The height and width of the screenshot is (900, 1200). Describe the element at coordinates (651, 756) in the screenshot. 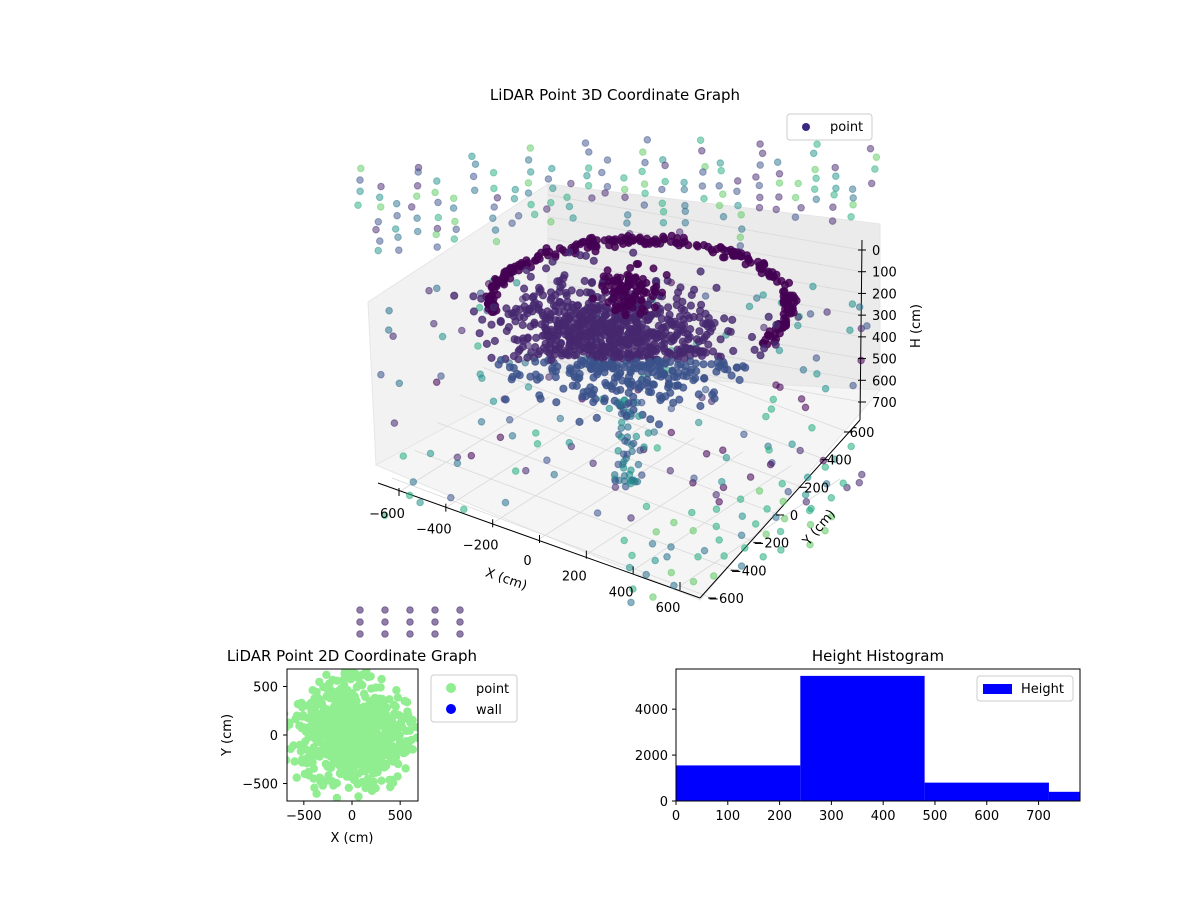

I see `y-tick-label-hist: 2000` at that location.